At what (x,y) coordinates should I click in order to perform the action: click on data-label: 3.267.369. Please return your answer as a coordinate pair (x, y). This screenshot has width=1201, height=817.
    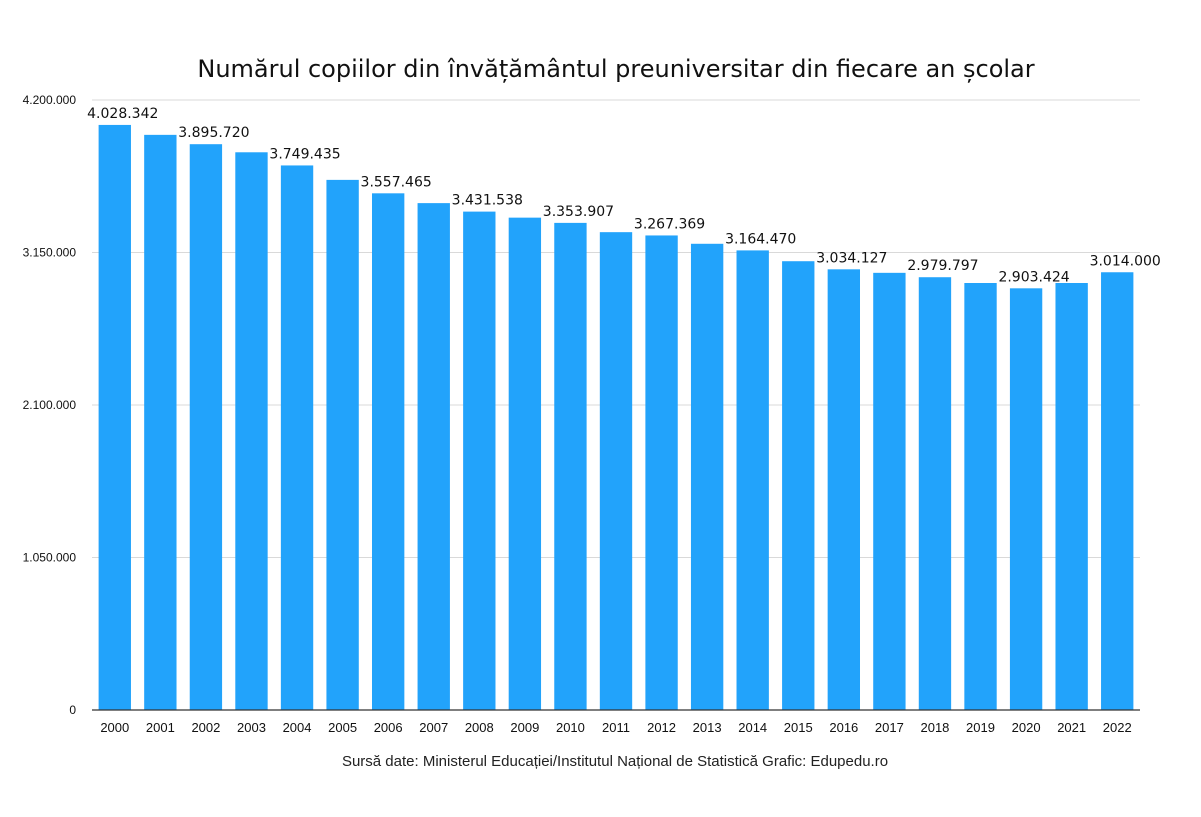
    Looking at the image, I should click on (669, 224).